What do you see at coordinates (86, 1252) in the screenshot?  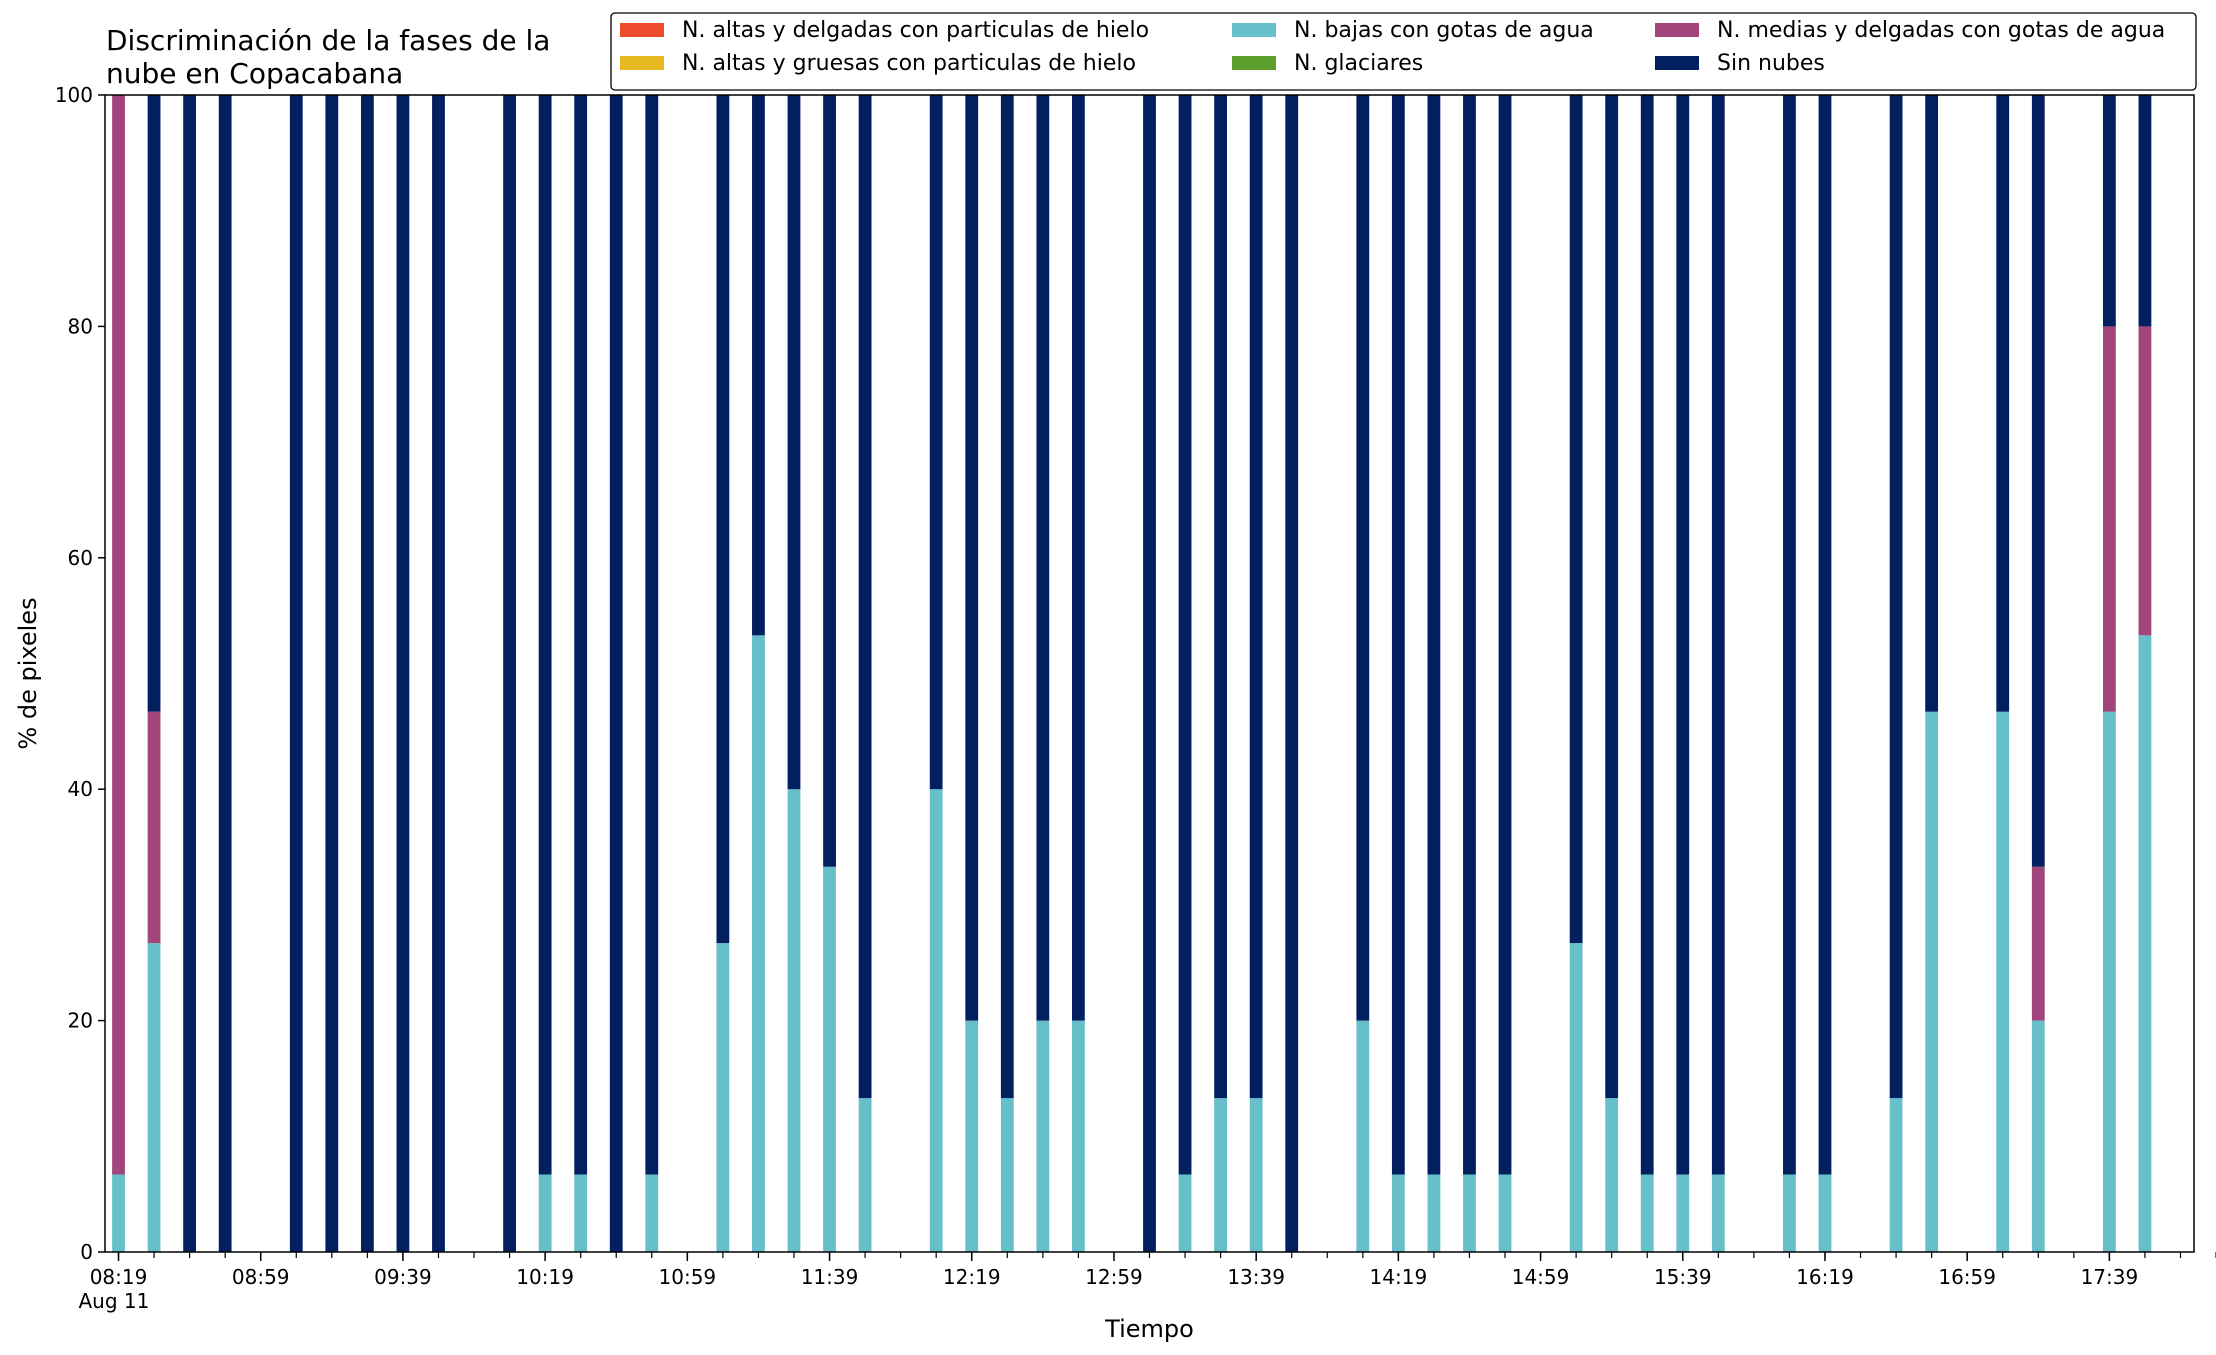 I see `y-tick-label: 0` at bounding box center [86, 1252].